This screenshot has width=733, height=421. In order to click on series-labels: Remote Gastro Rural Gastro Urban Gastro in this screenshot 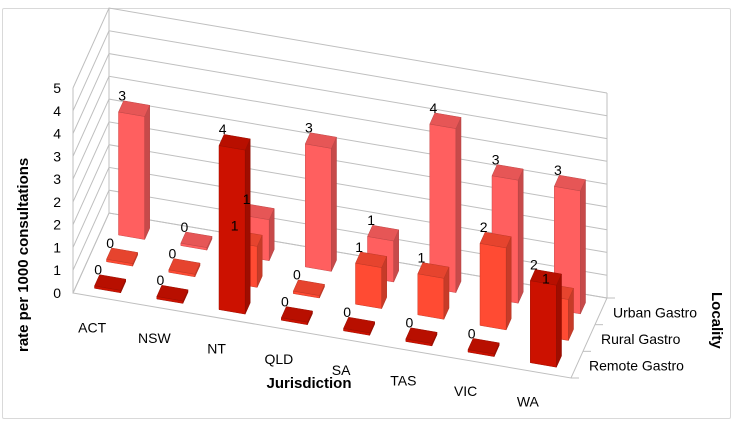, I will do `click(643, 338)`.